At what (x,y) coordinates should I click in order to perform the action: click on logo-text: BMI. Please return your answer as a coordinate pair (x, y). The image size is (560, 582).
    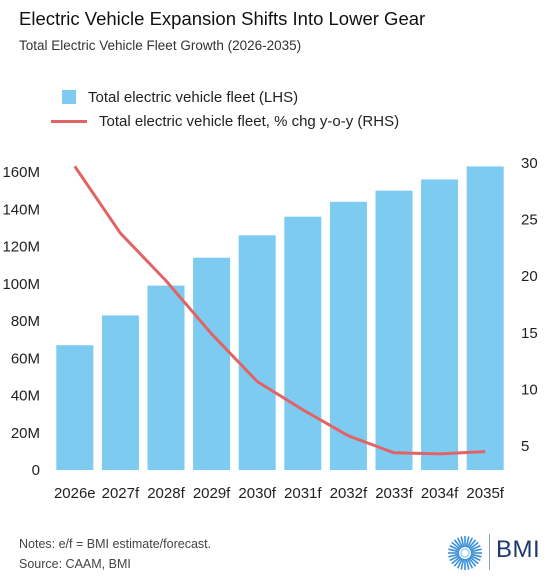
    Looking at the image, I should click on (518, 549).